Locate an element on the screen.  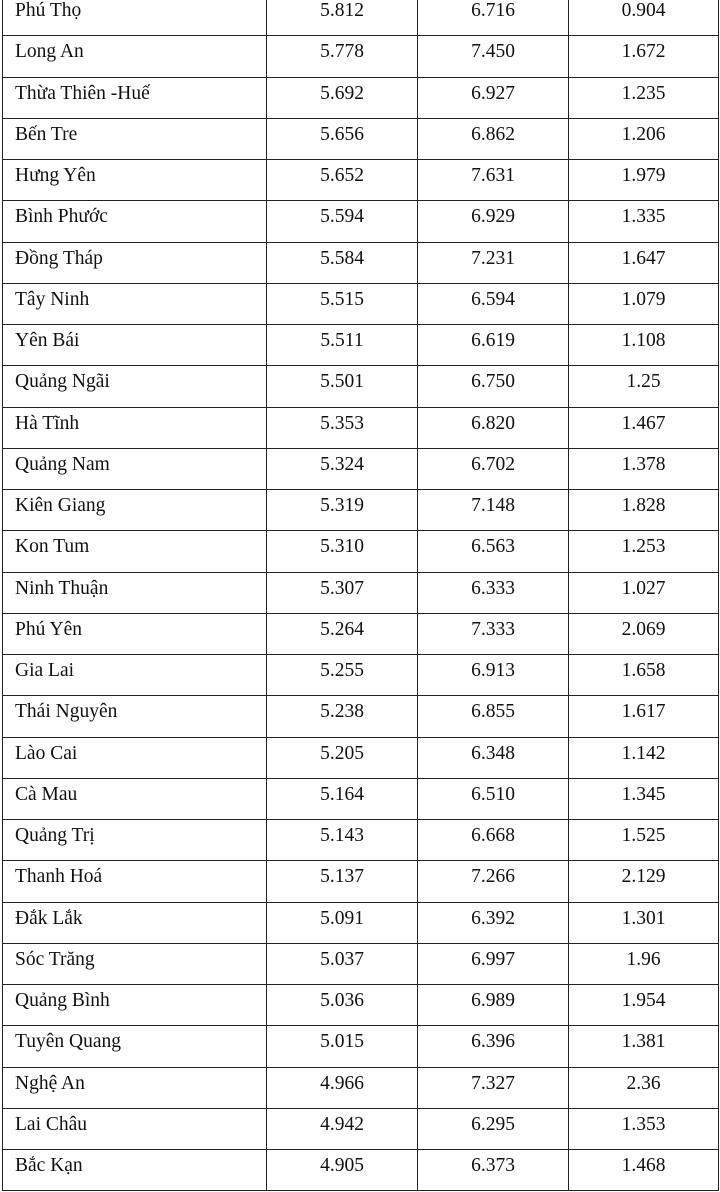
province-name-cell: Thanh Hoá is located at coordinates (134, 881).